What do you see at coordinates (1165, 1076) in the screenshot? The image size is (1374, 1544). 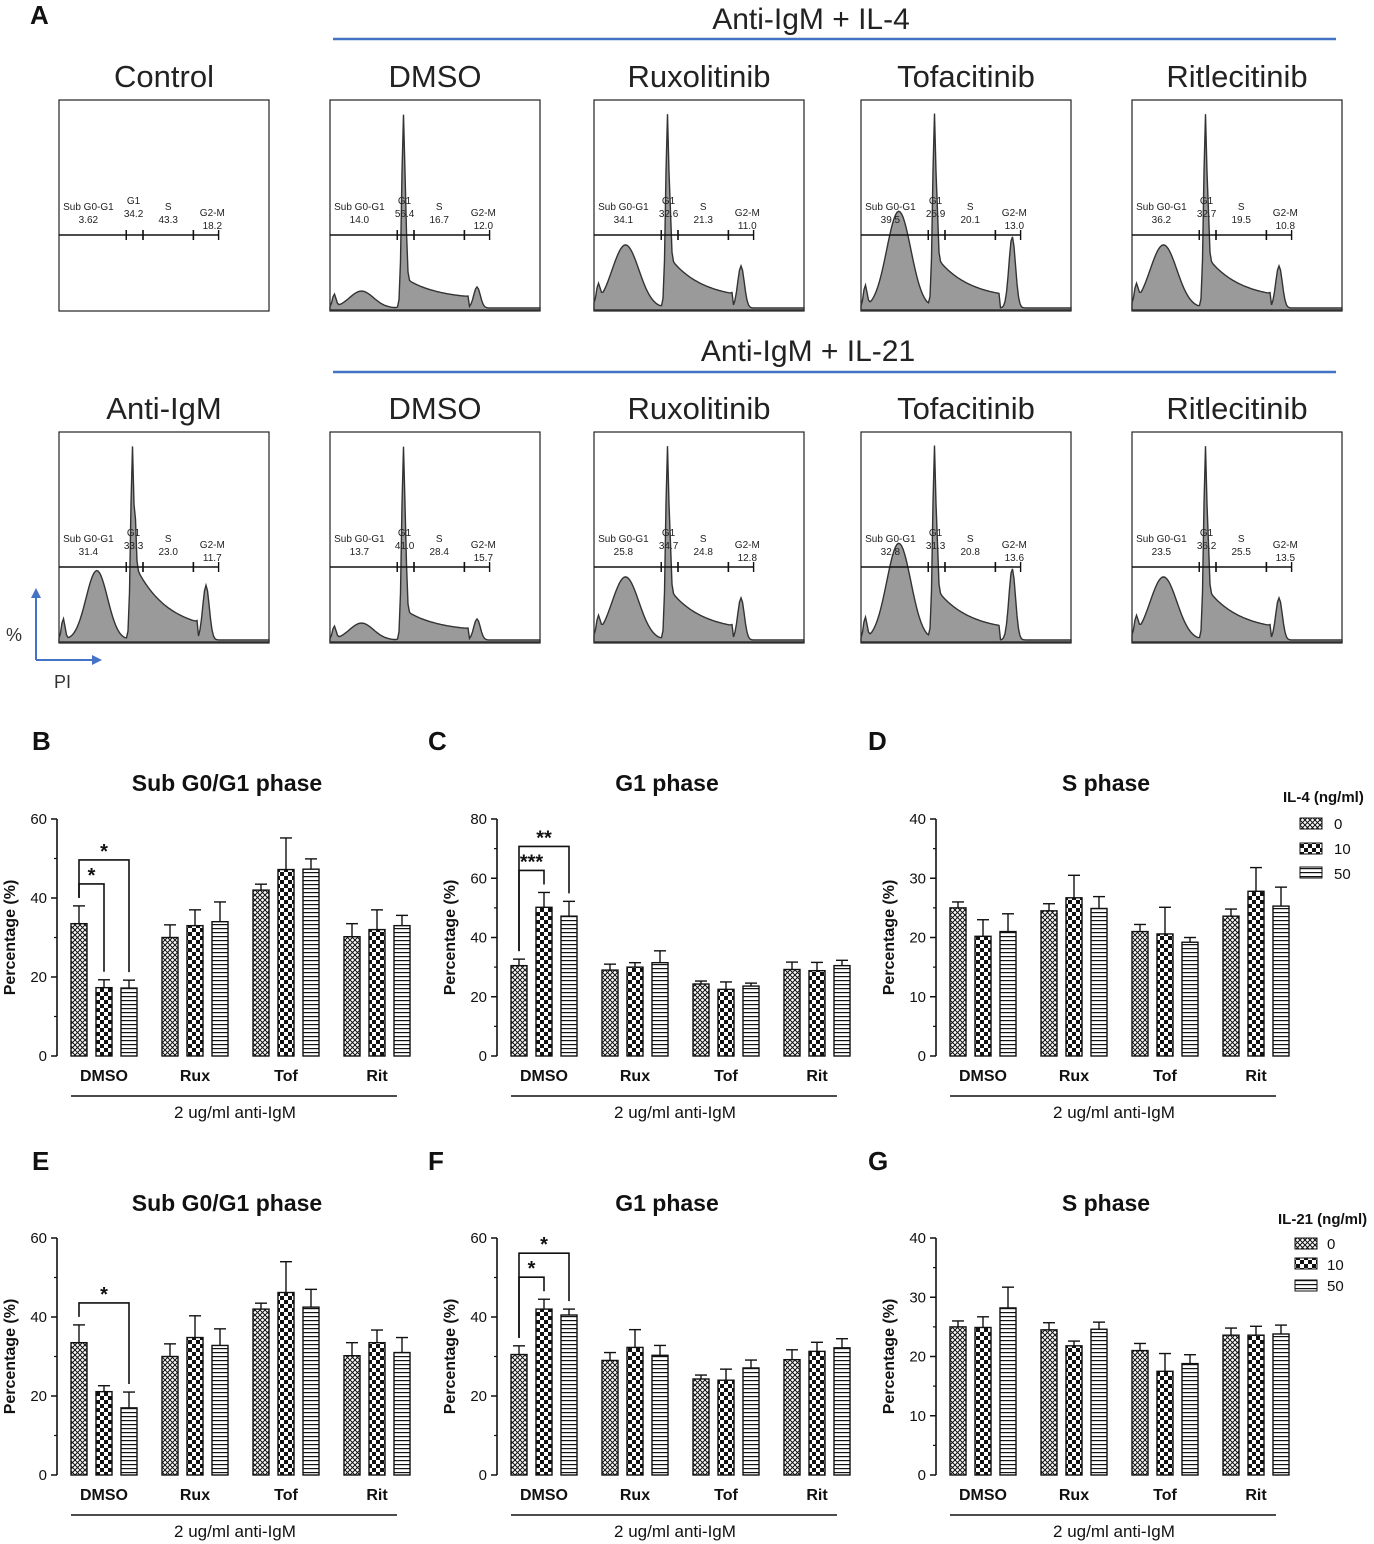 I see `category-label: Tof` at bounding box center [1165, 1076].